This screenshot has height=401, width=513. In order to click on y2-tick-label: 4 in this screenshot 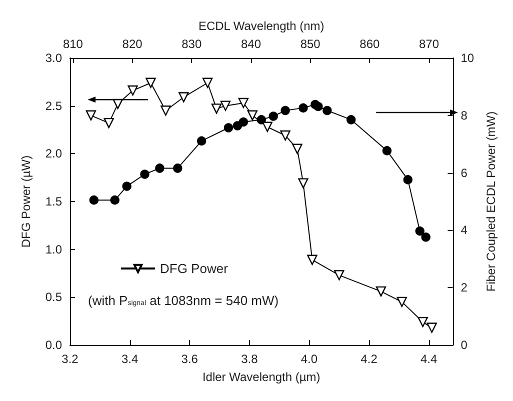, I will do `click(464, 230)`.